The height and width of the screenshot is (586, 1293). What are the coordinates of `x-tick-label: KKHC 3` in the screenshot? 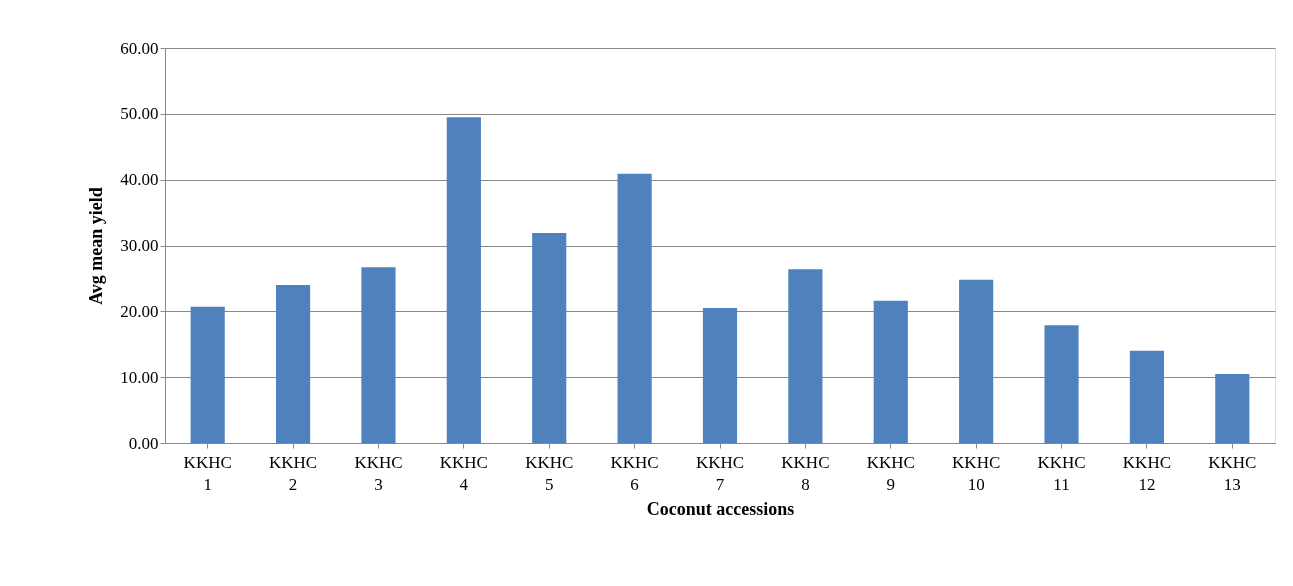 It's located at (378, 473).